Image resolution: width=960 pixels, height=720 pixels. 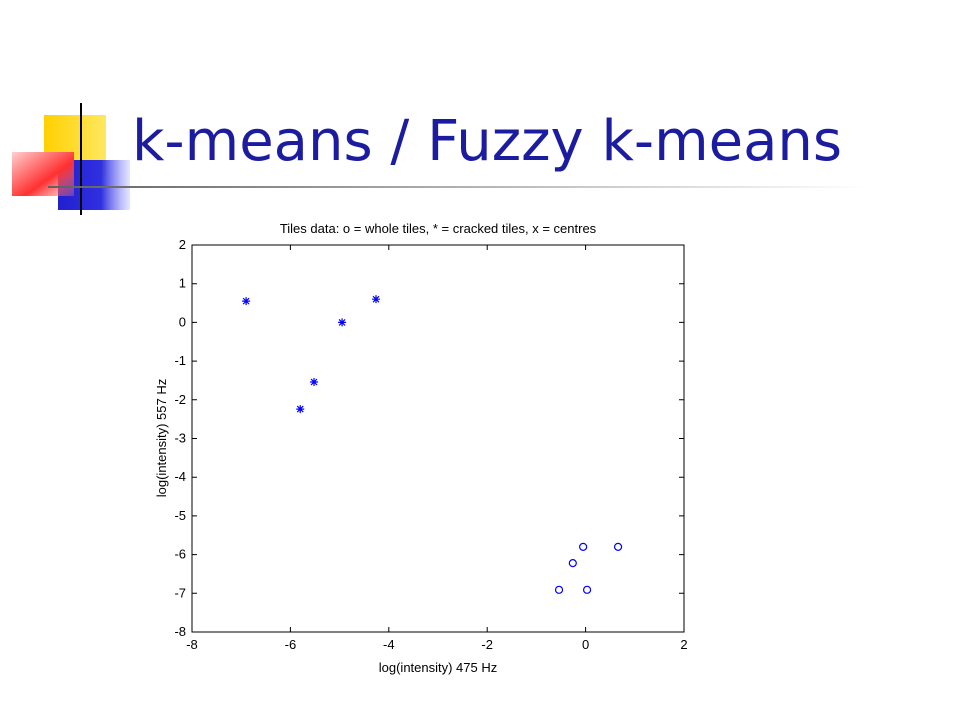 I want to click on y-tick-label: -5, so click(x=180, y=515).